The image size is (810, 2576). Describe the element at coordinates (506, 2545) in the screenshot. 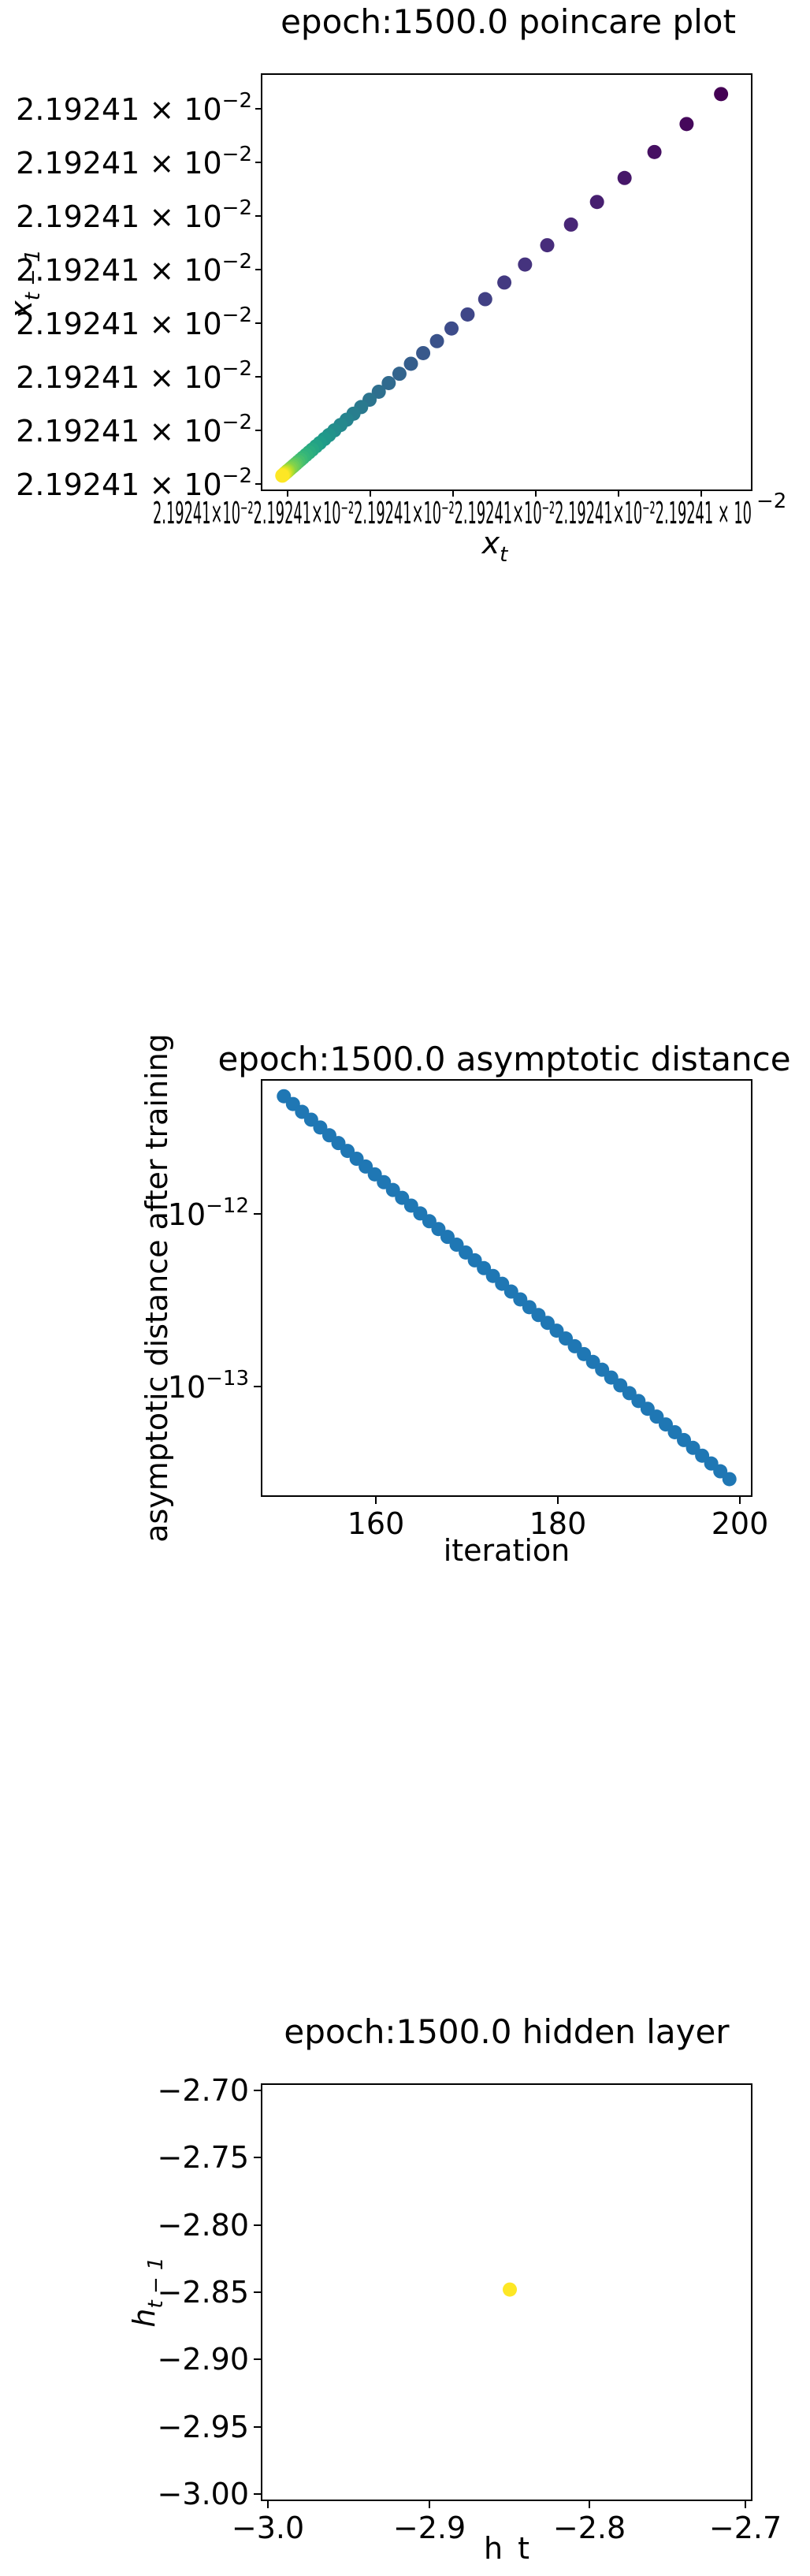

I see `x-axis-label: h_t` at that location.